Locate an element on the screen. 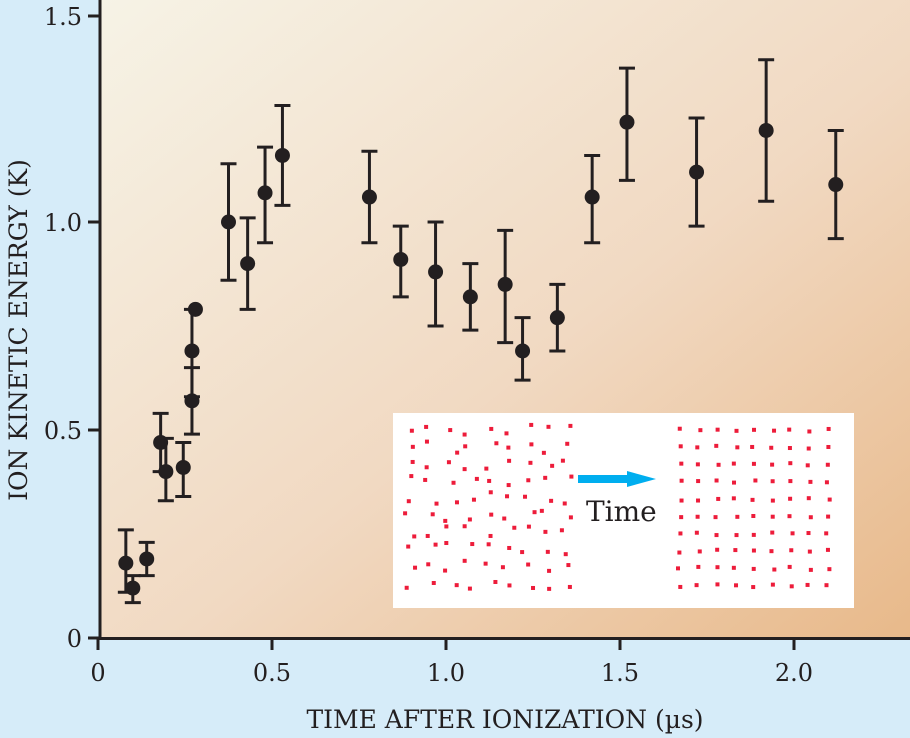 The width and height of the screenshot is (910, 738). inset-dots is located at coordinates (617, 506).